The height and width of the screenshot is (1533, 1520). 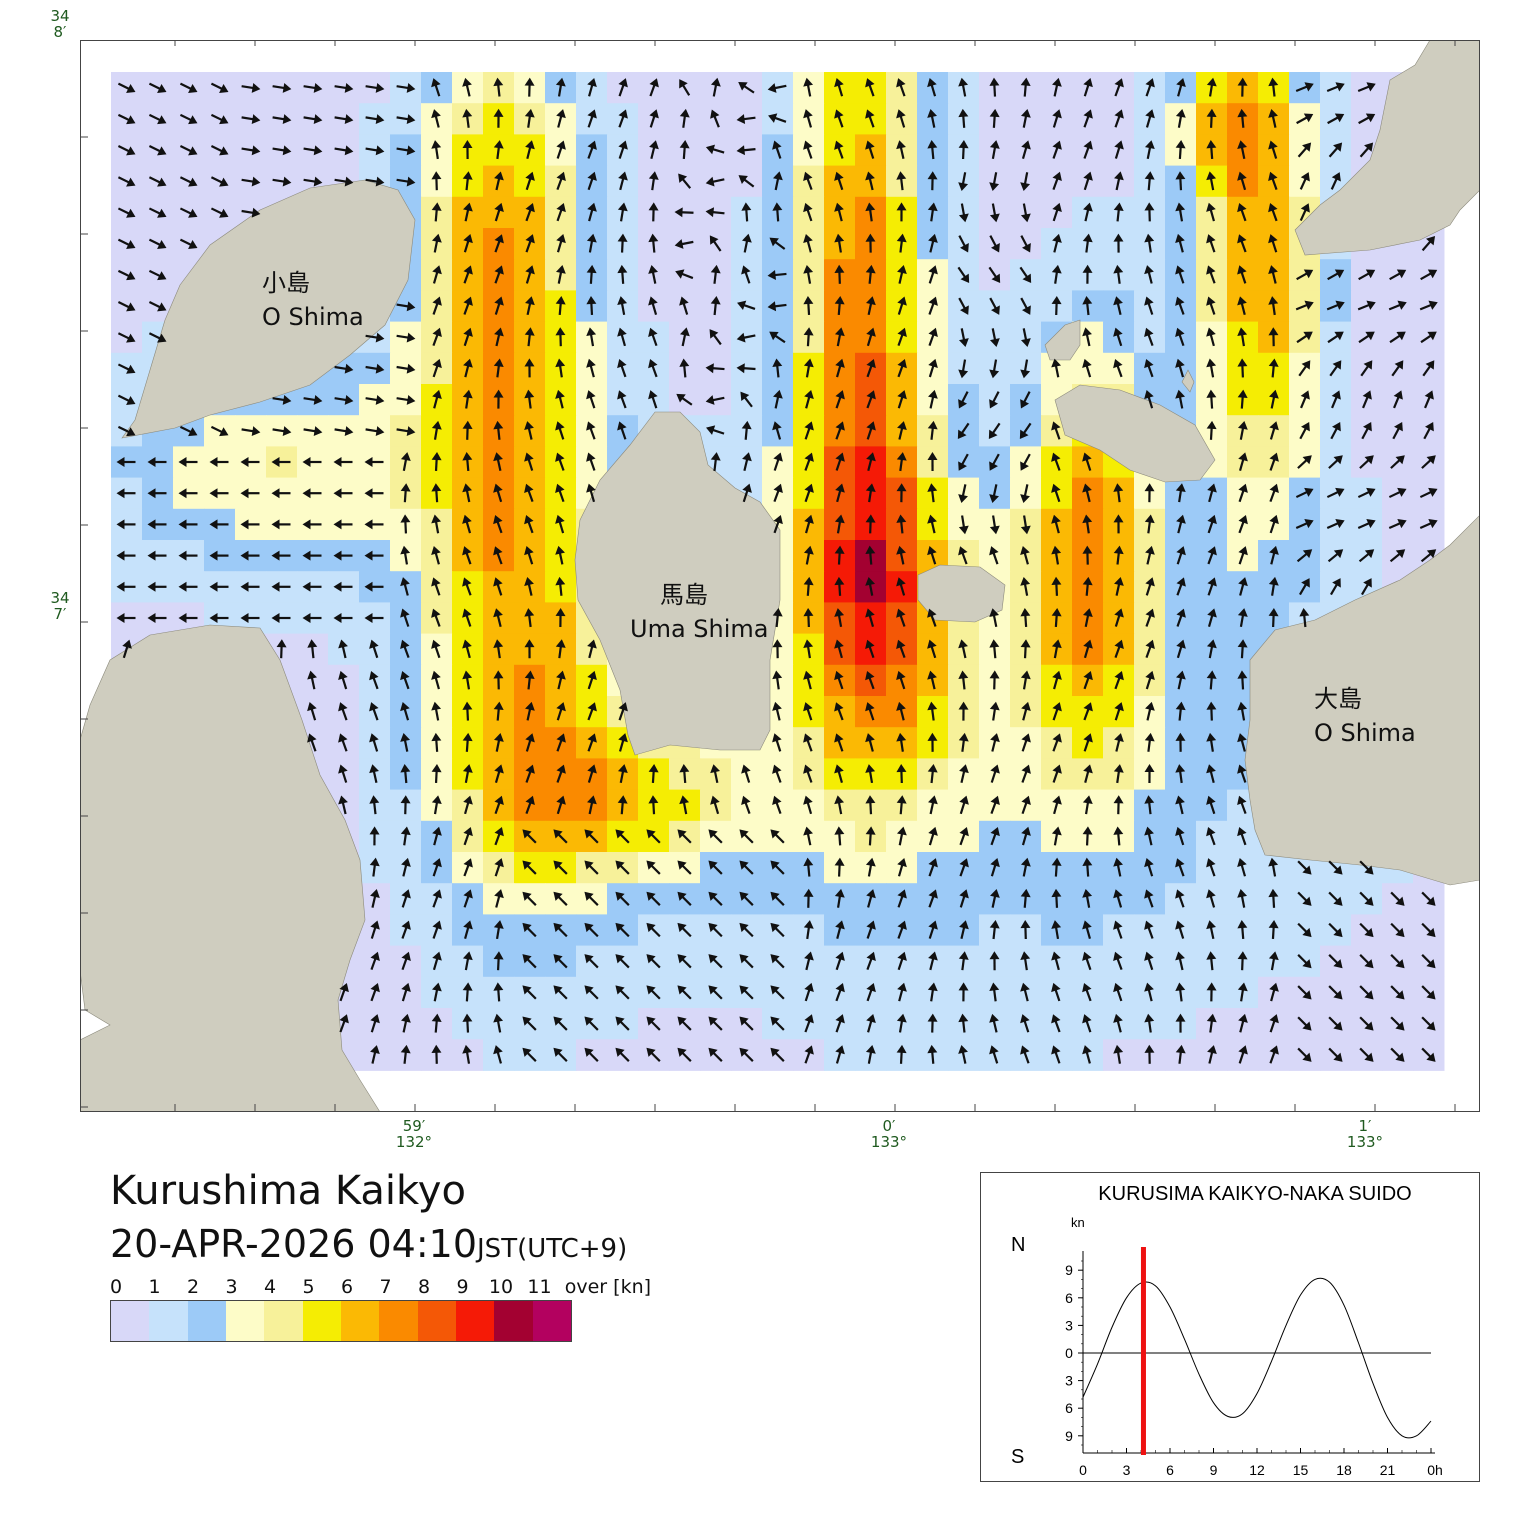 I want to click on timezone-label: JST(UTC+9), so click(x=552, y=1249).